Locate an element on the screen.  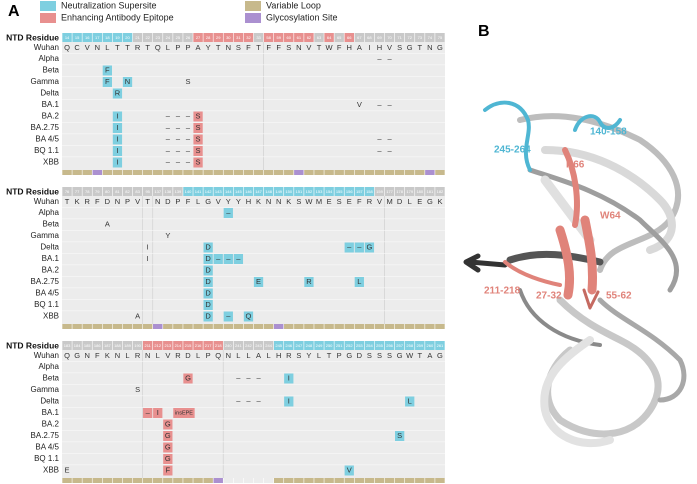
residue-number: 20 is located at coordinates (127, 37).